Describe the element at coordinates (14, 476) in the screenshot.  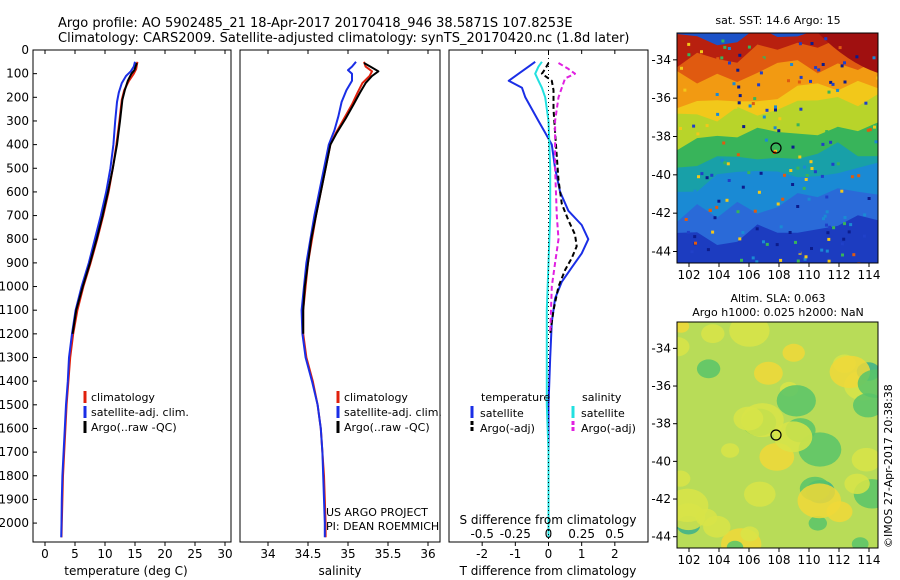
I see `y-tick-label: 1800` at that location.